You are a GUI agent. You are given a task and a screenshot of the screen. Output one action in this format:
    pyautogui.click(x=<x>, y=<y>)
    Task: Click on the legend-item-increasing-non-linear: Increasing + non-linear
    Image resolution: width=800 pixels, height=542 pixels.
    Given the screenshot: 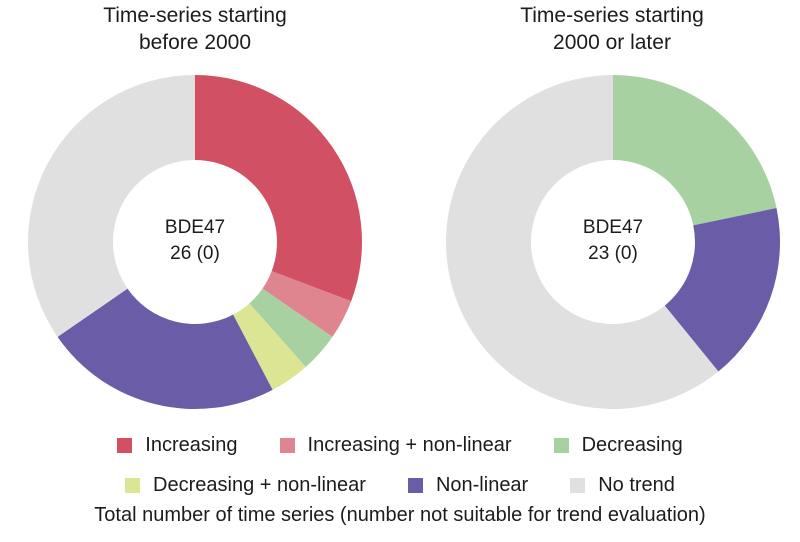 What is the action you would take?
    pyautogui.click(x=395, y=445)
    